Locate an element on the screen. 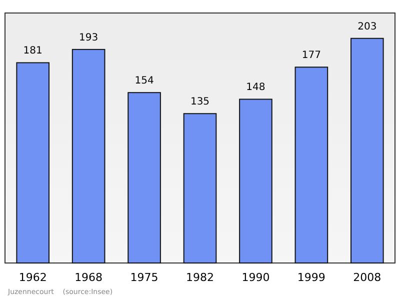 The width and height of the screenshot is (400, 299). x-tick-label: 2008 is located at coordinates (367, 277).